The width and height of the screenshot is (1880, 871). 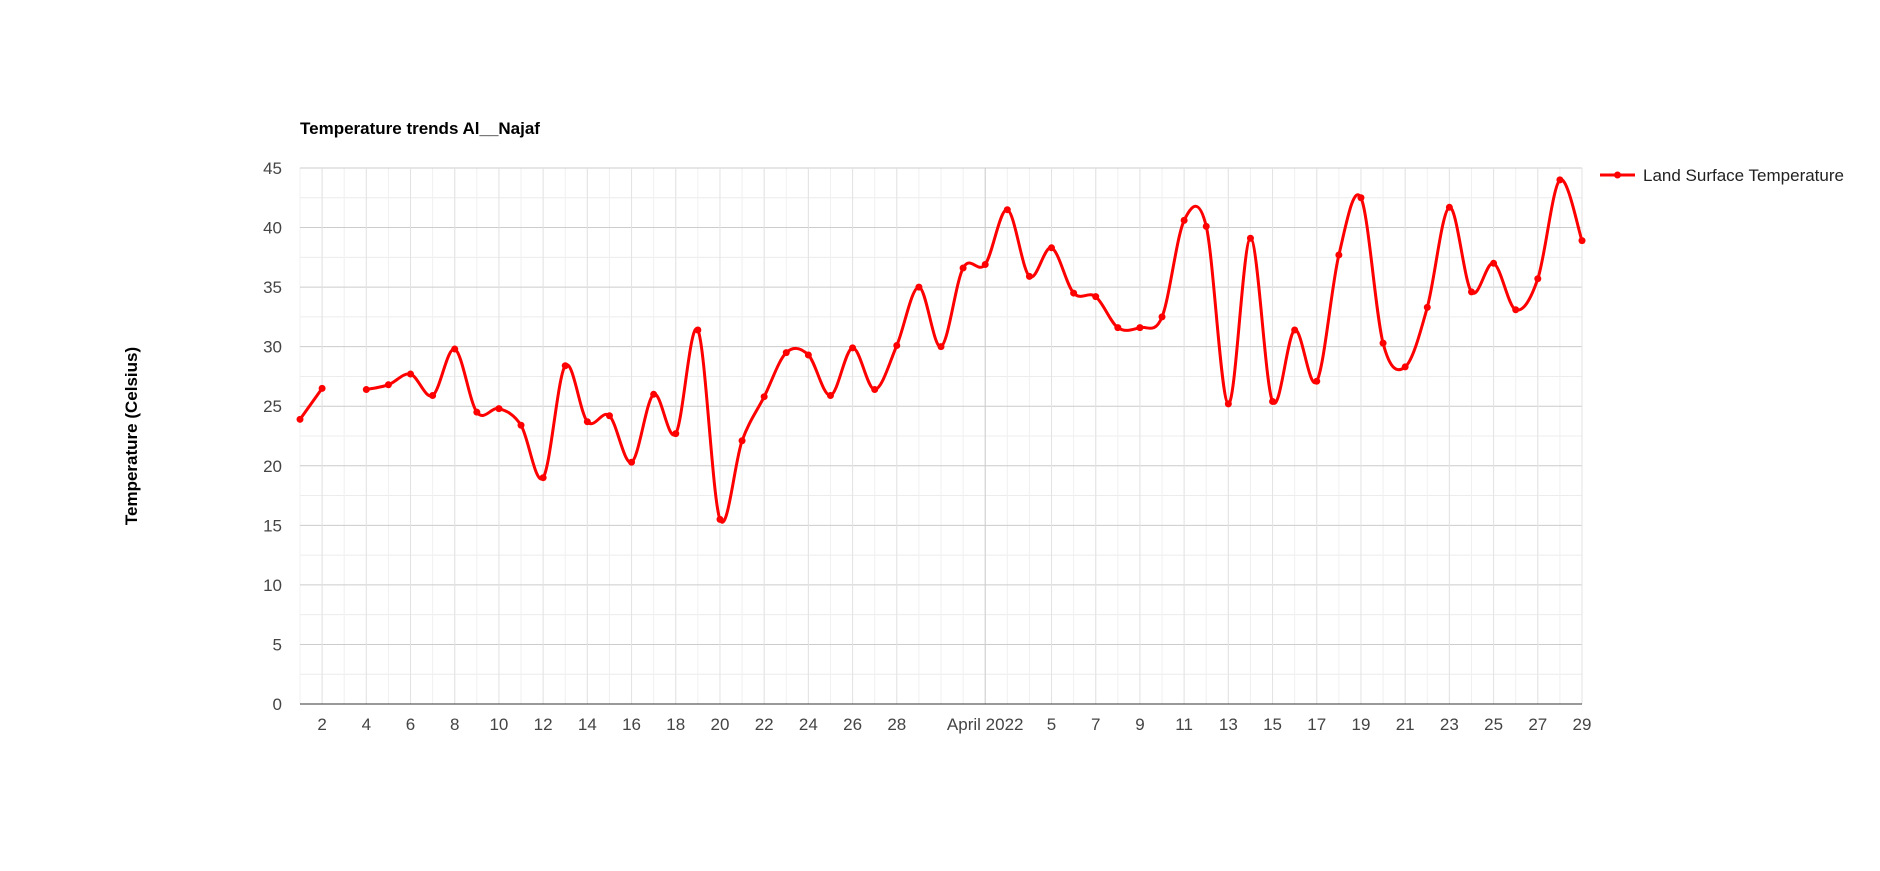 I want to click on legend-label: Land Surface Temperature, so click(x=1743, y=175).